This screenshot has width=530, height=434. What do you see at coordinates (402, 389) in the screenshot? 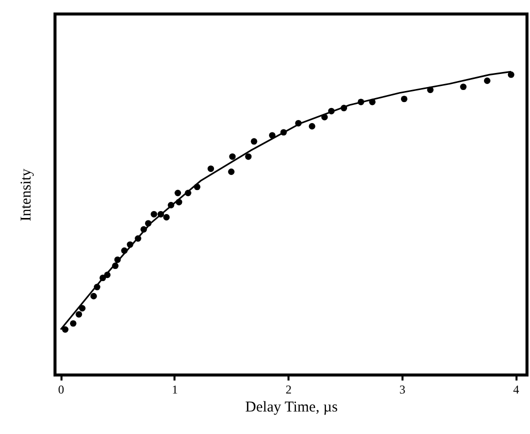
I see `x-tick-label: 3` at bounding box center [402, 389].